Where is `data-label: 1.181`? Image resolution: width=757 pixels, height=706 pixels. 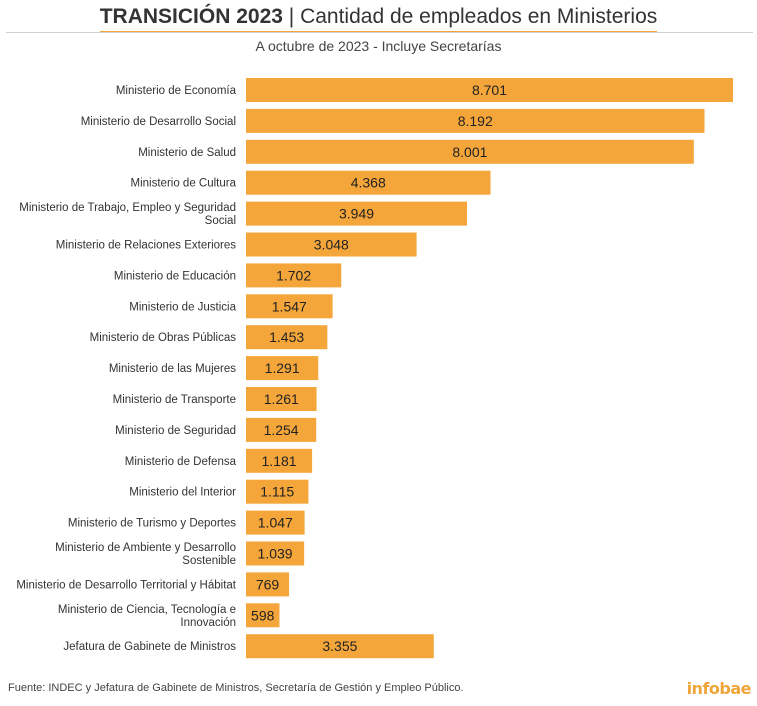 data-label: 1.181 is located at coordinates (279, 461).